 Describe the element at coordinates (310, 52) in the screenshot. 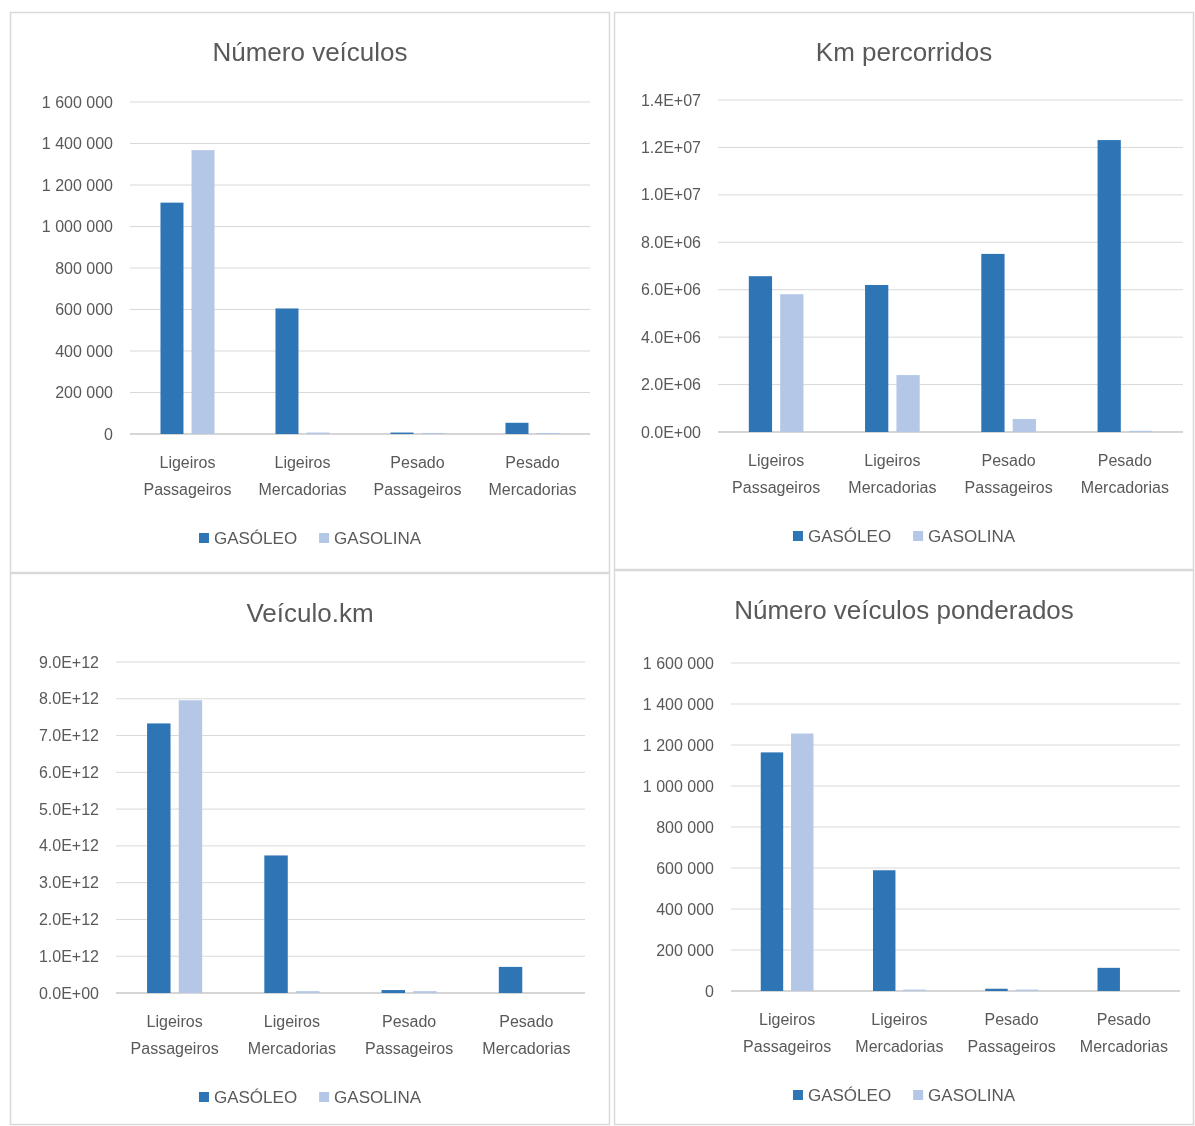

I see `chart-title: Número veículos` at that location.